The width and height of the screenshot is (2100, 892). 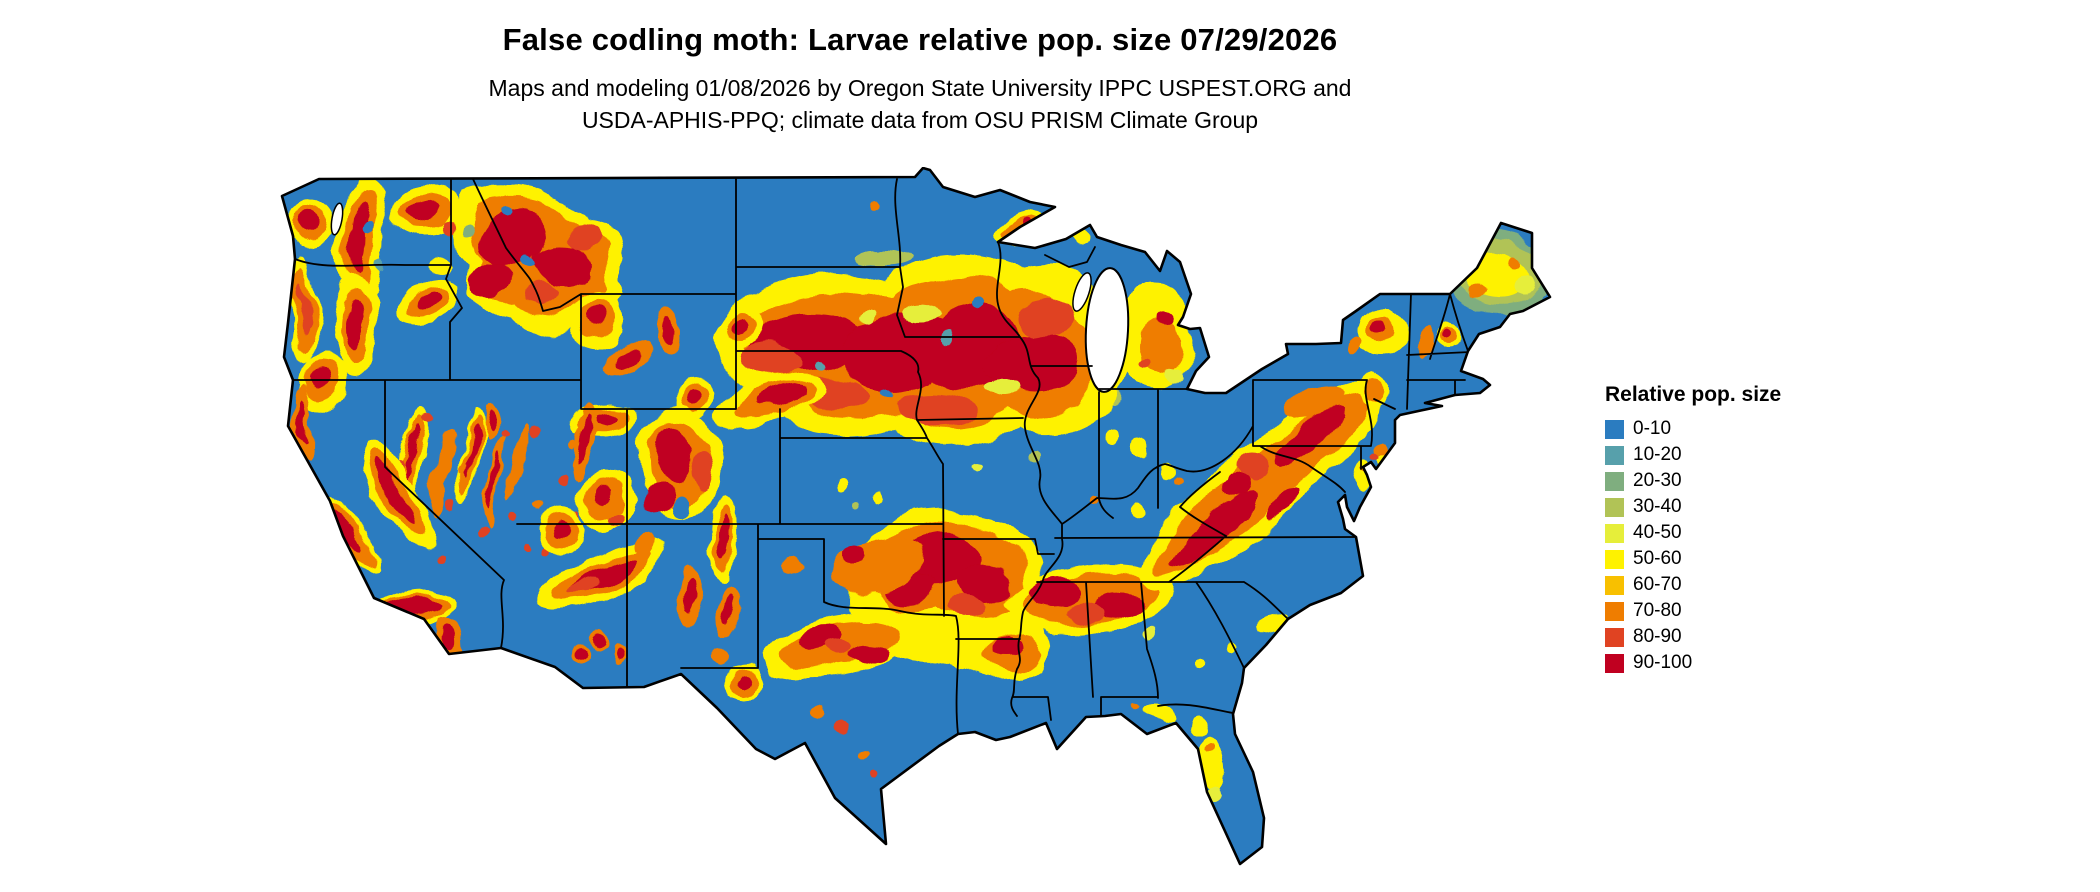 What do you see at coordinates (1657, 636) in the screenshot?
I see `legend-label: 80-90` at bounding box center [1657, 636].